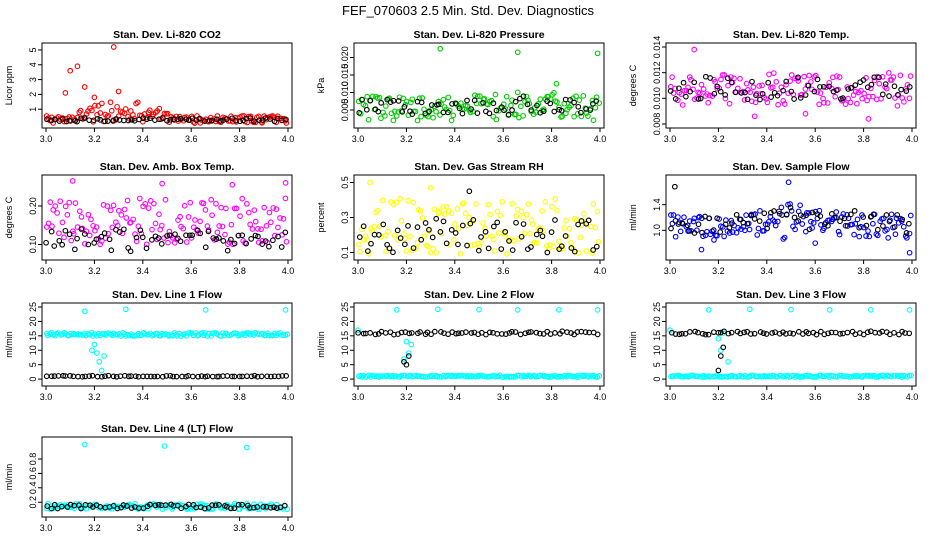 Image resolution: width=936 pixels, height=540 pixels. Describe the element at coordinates (33, 473) in the screenshot. I see `y-tick-label: 0.6` at that location.